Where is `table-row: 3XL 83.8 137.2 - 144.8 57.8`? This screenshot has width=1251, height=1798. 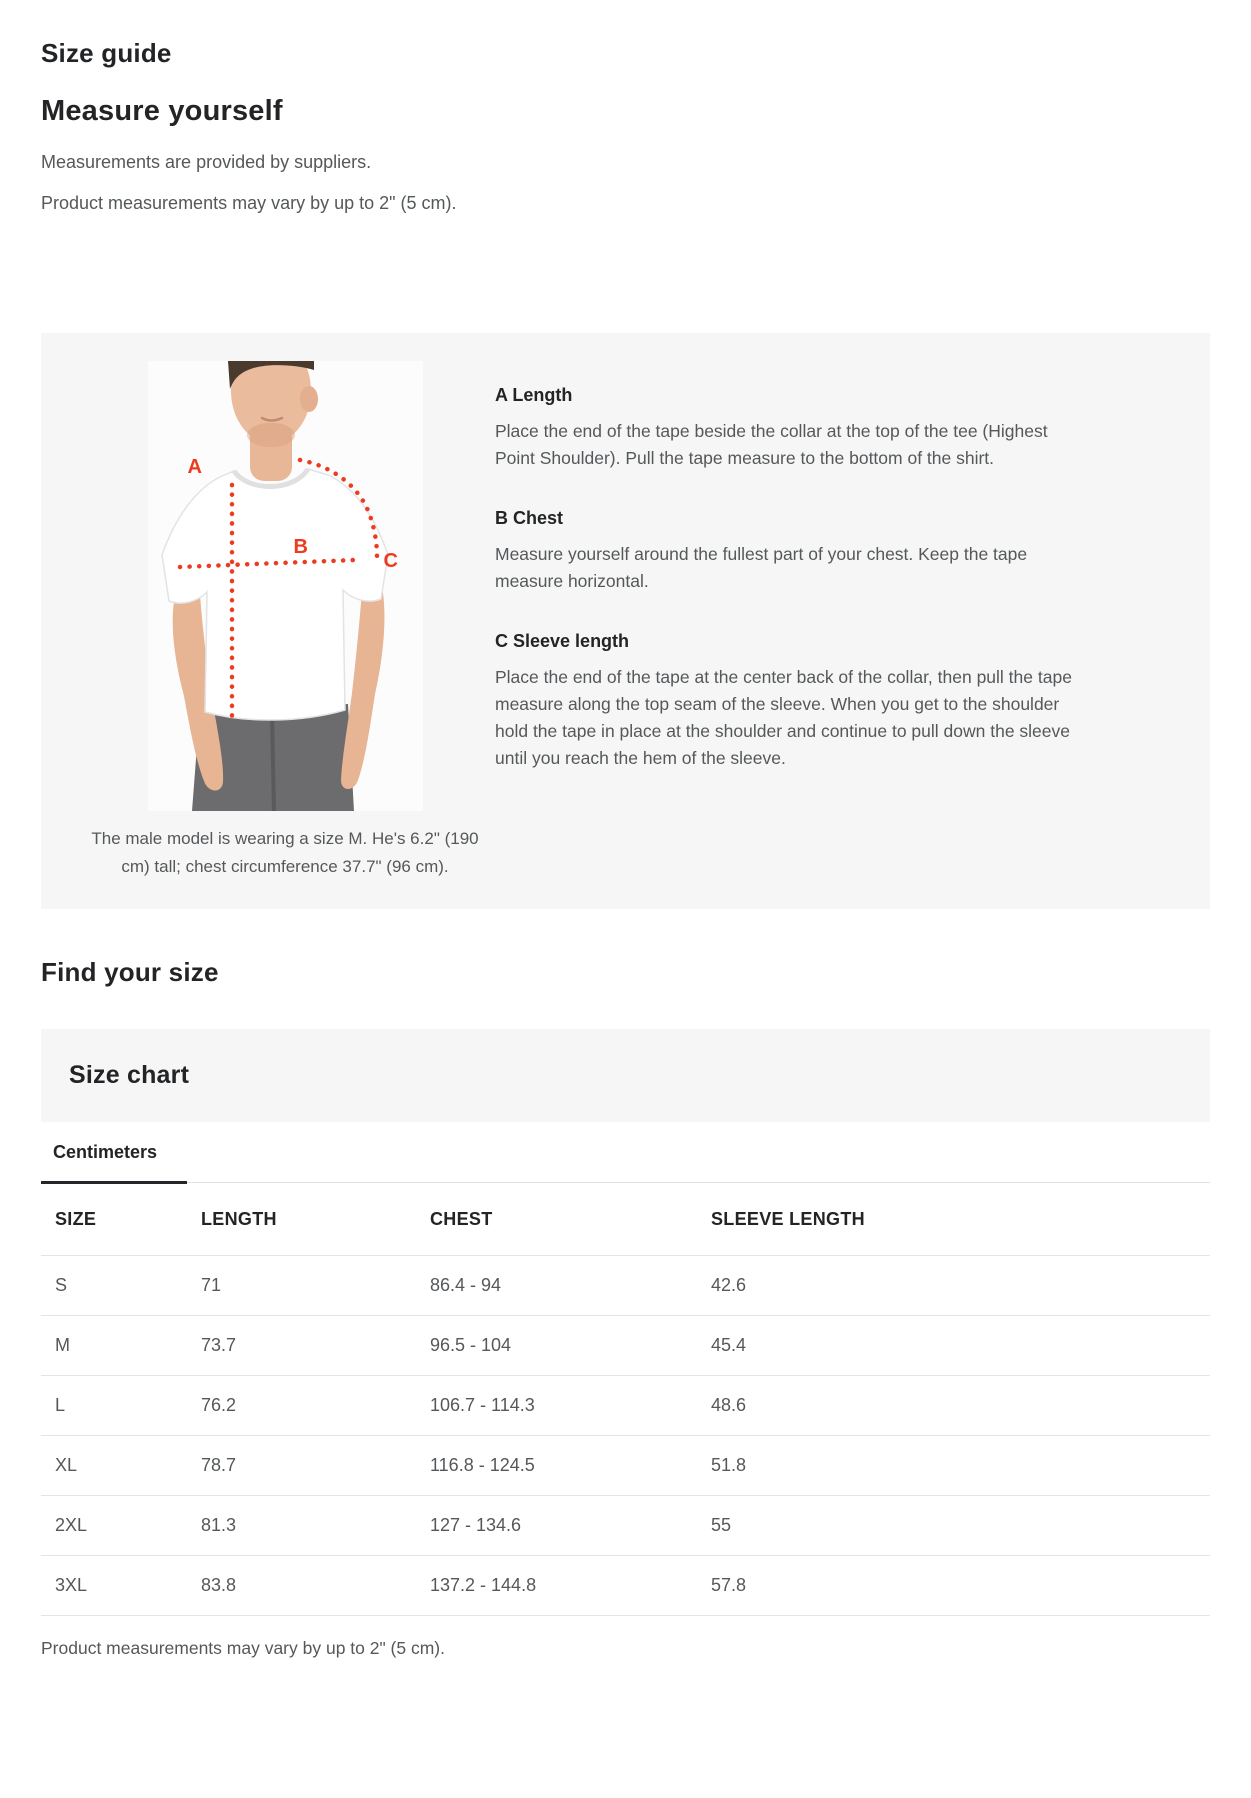 table-row: 3XL 83.8 137.2 - 144.8 57.8 is located at coordinates (625, 1586).